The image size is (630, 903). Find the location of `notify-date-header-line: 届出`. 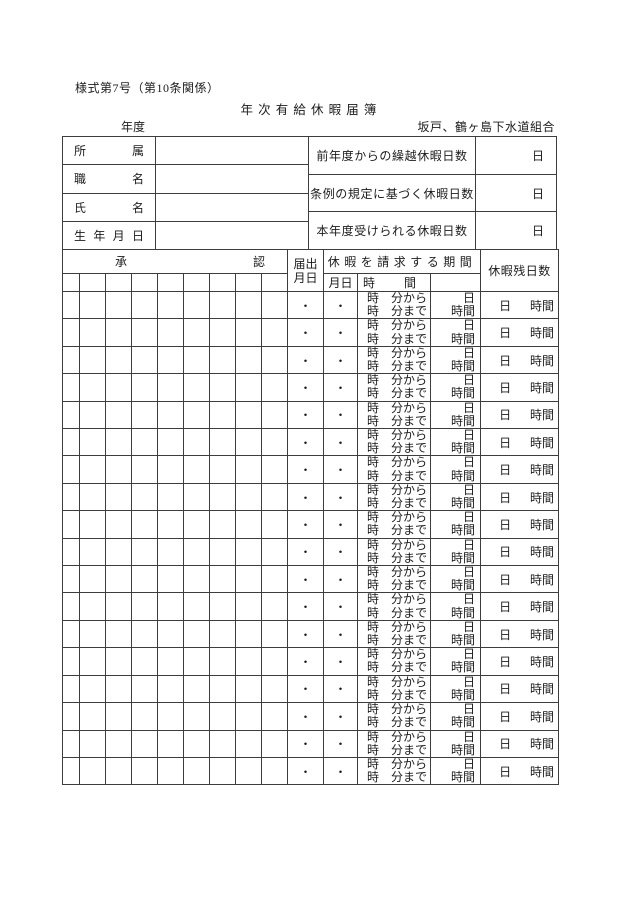

notify-date-header-line: 届出 is located at coordinates (305, 263).